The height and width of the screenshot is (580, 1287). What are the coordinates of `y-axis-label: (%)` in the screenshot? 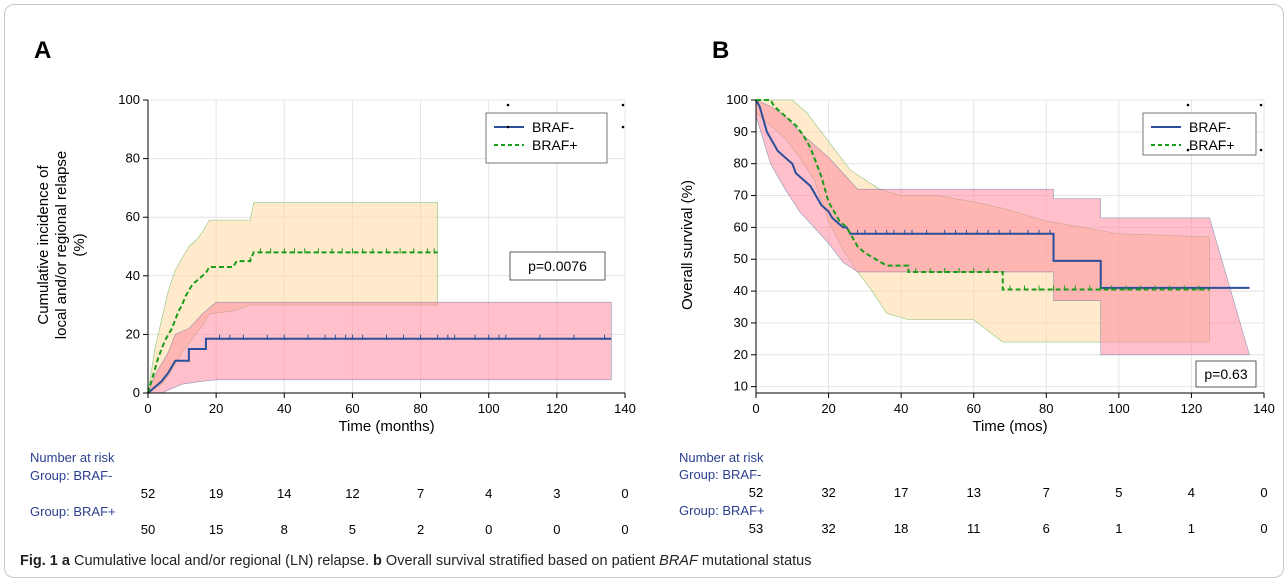 It's located at (79, 244).